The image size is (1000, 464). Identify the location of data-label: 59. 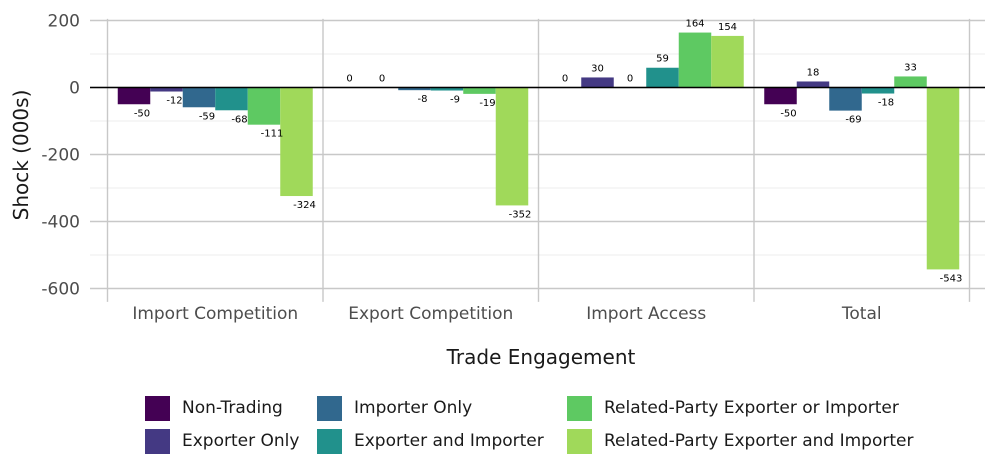
(662, 59).